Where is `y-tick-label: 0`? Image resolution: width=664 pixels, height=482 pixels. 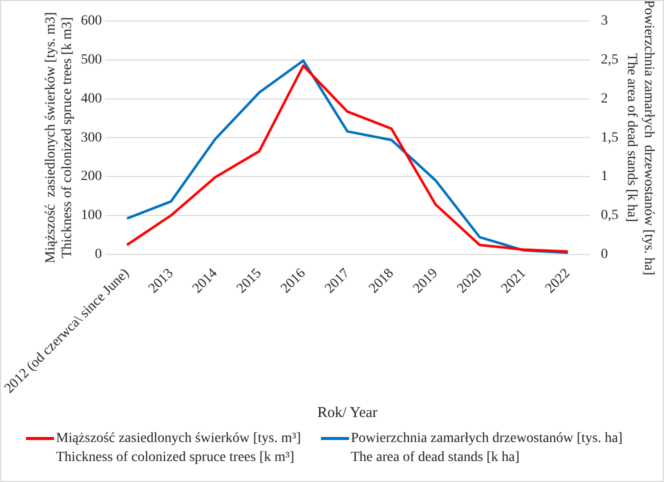 y-tick-label: 0 is located at coordinates (98, 254).